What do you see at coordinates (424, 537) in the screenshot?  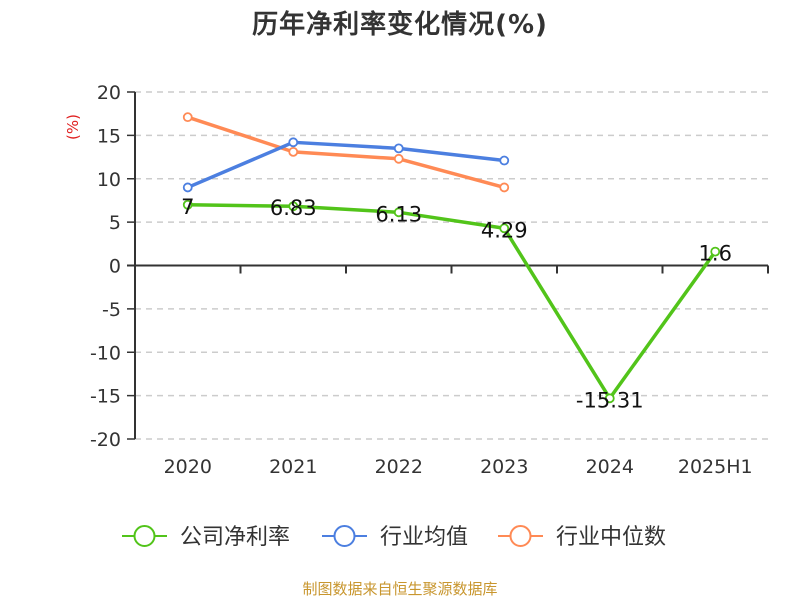 I see `legend-label: 行业均值` at bounding box center [424, 537].